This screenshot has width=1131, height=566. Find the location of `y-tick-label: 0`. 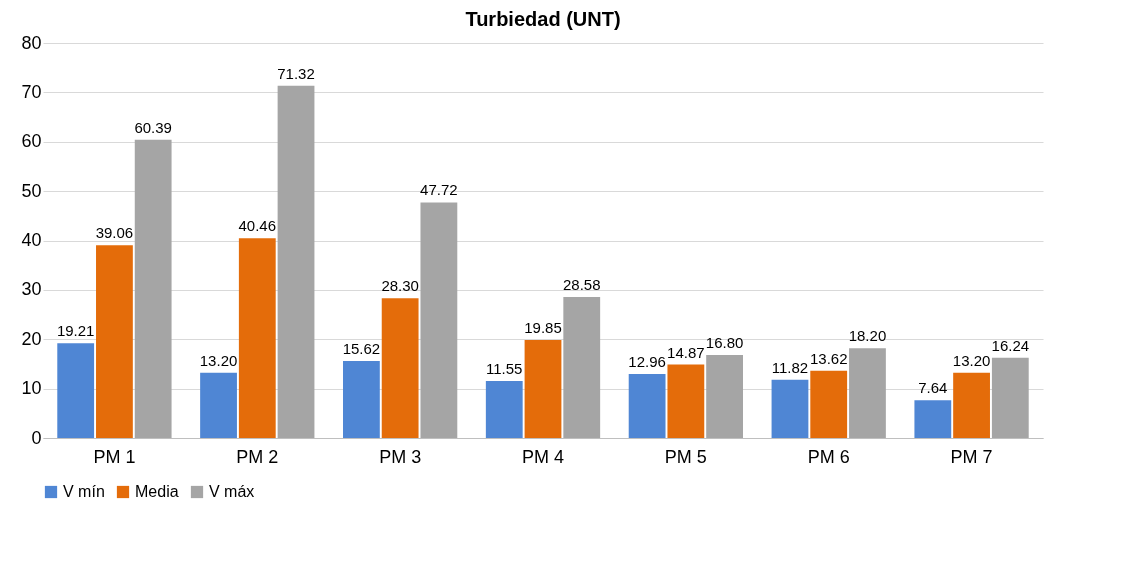

y-tick-label: 0 is located at coordinates (36, 437).